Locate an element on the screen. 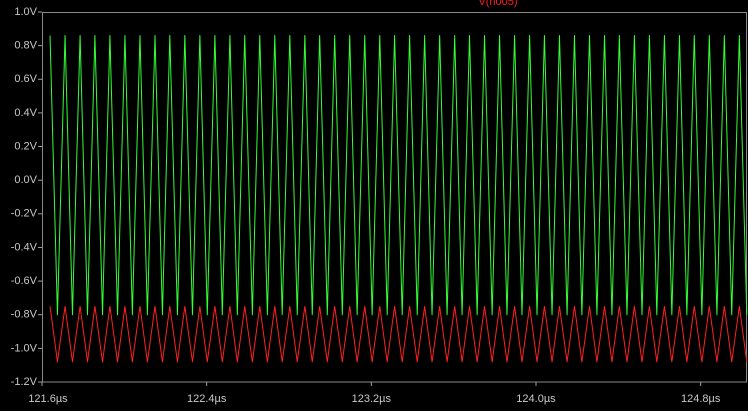 The image size is (748, 411). y-tick-label: 0.4V is located at coordinates (25, 113).